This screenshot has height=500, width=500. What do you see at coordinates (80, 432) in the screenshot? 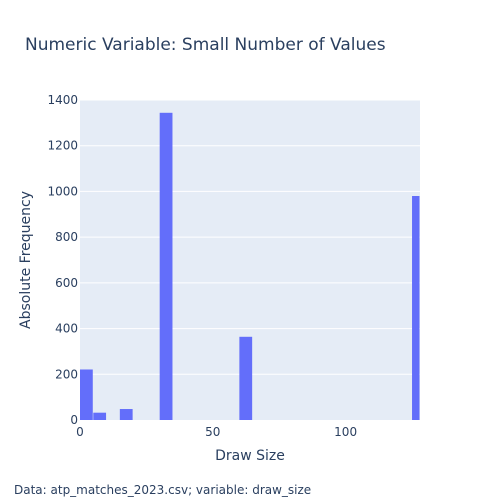
I see `x-tick-label: 0` at bounding box center [80, 432].